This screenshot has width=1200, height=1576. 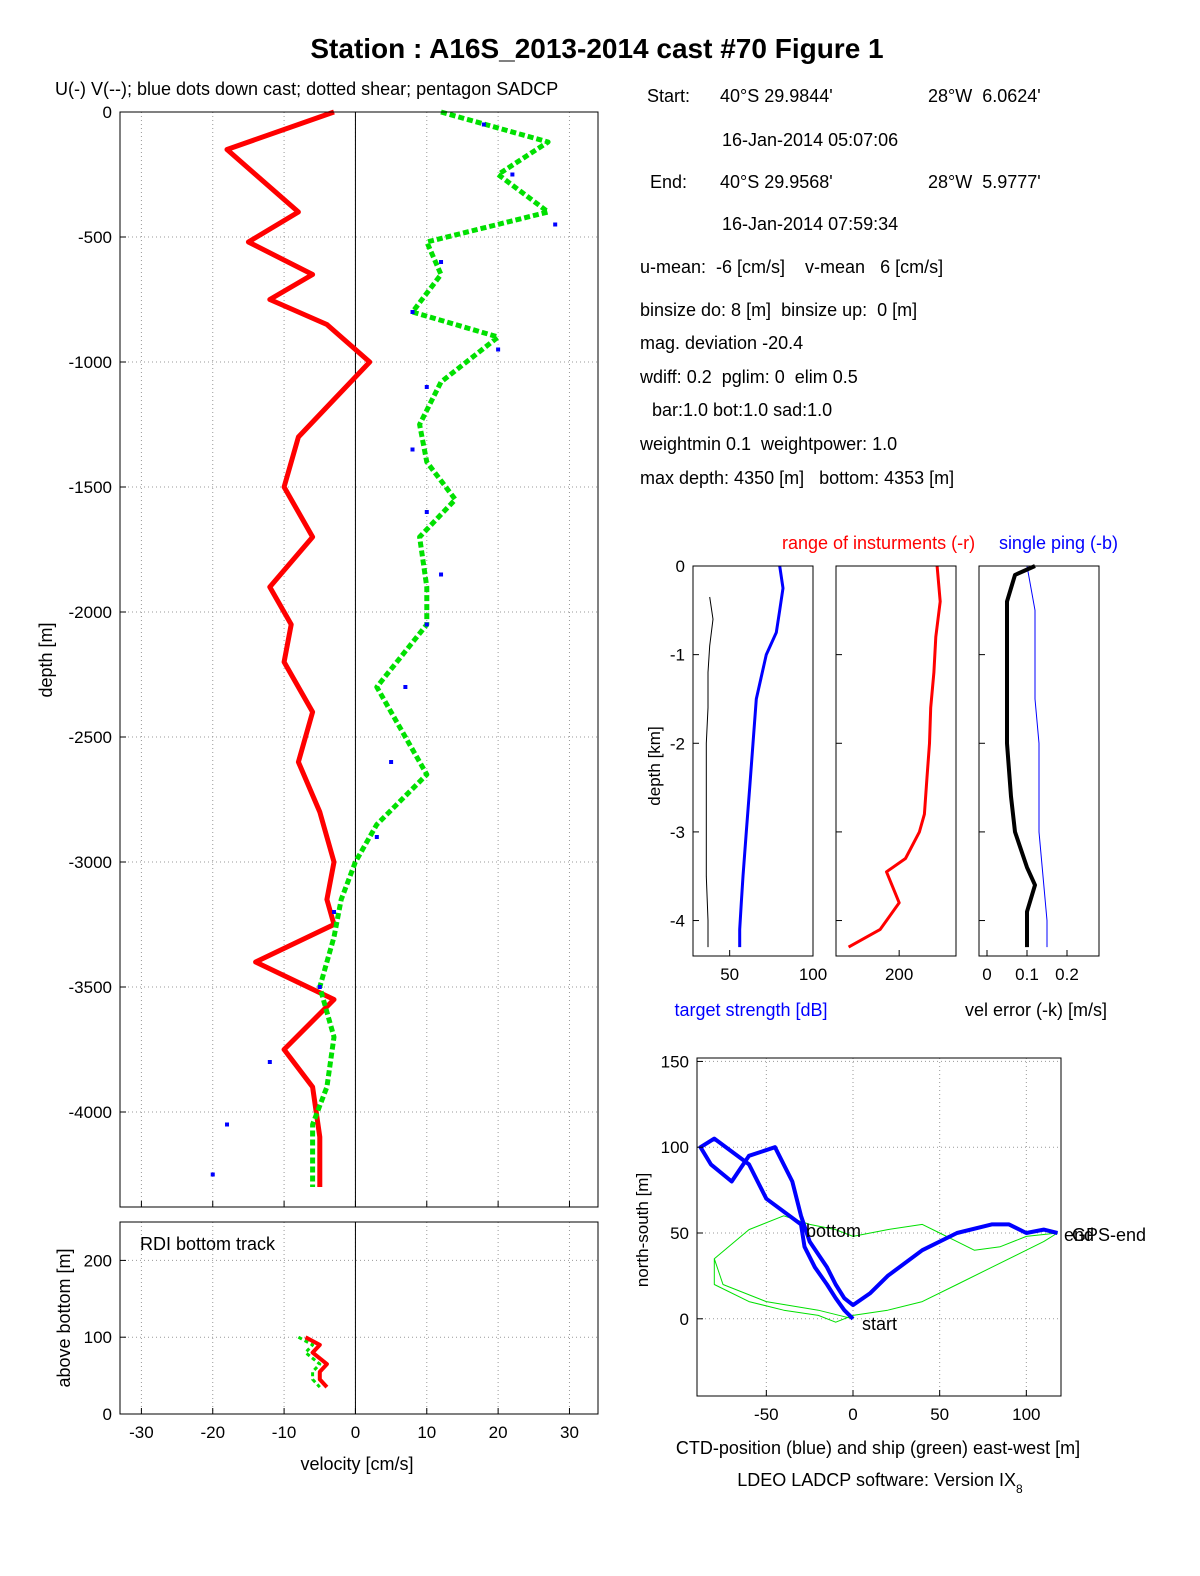 What do you see at coordinates (1019, 1489) in the screenshot?
I see `software-subscript: 8` at bounding box center [1019, 1489].